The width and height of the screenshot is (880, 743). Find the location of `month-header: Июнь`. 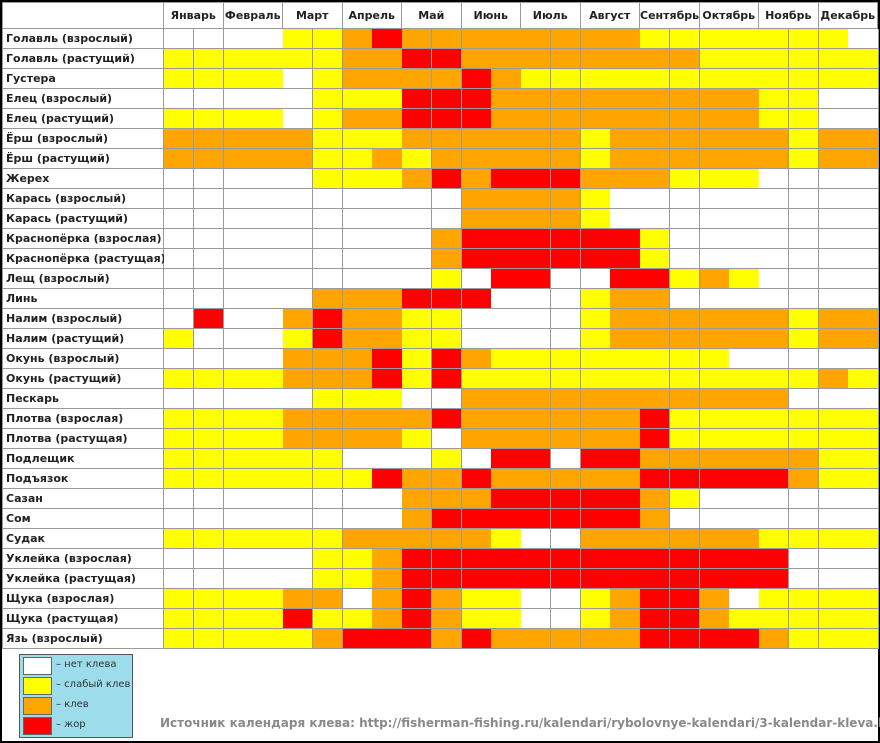

month-header: Июнь is located at coordinates (491, 15).